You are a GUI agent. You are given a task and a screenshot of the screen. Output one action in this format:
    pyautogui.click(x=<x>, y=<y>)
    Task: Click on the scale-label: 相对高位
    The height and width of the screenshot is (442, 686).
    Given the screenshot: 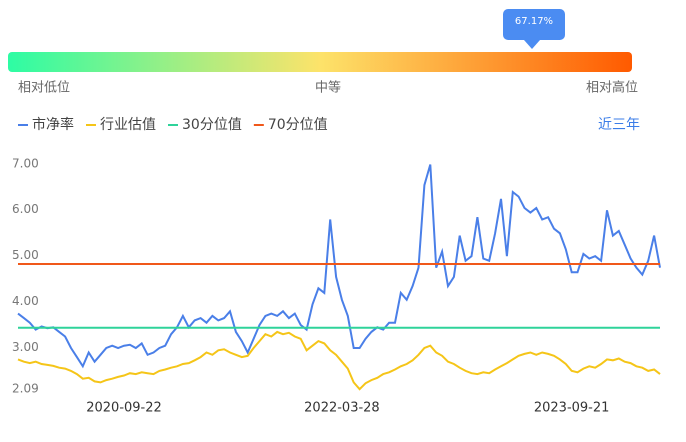 What is the action you would take?
    pyautogui.click(x=612, y=88)
    